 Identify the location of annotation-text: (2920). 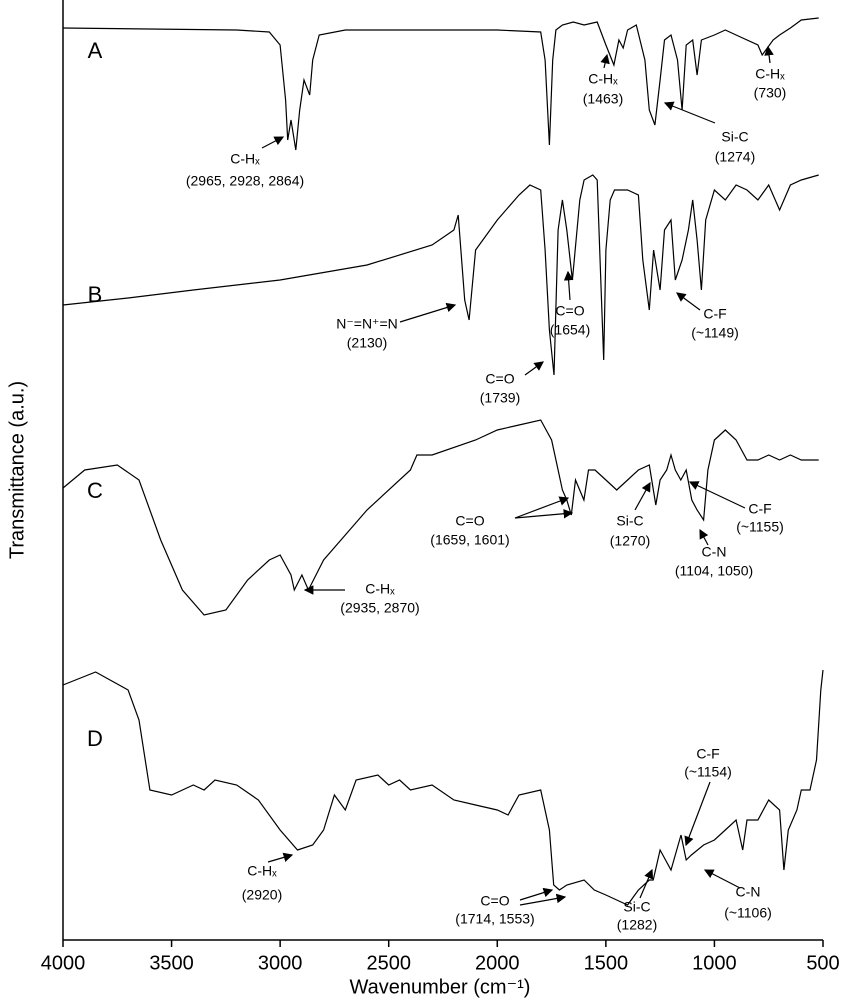
(262, 895).